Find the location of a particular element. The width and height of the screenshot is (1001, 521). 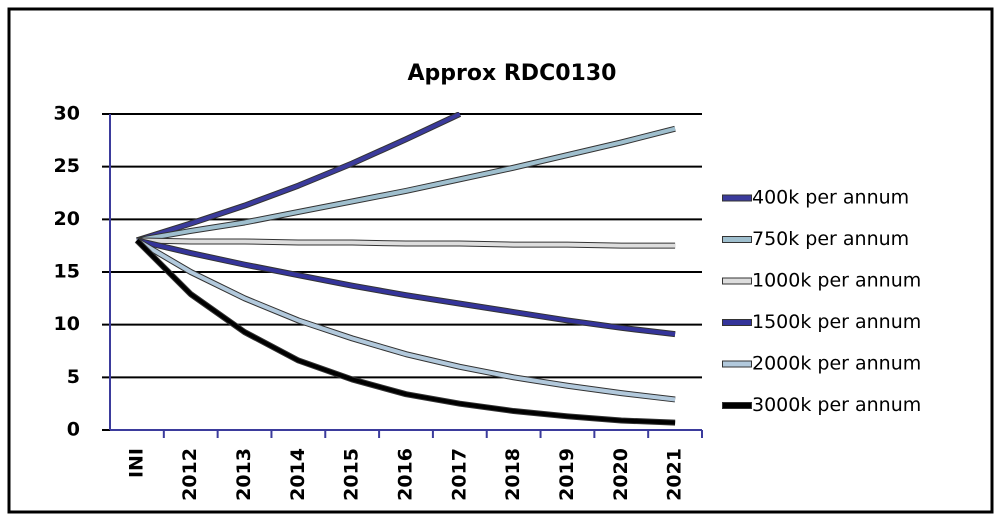

y-tick-label: 10 is located at coordinates (67, 324).